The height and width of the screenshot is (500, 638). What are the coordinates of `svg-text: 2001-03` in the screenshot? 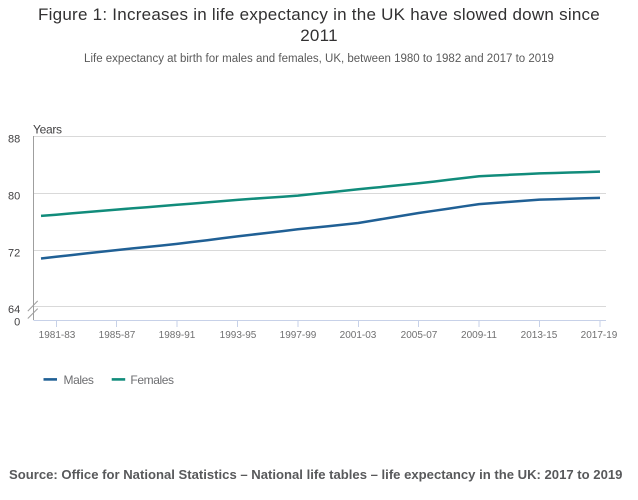 It's located at (358, 335).